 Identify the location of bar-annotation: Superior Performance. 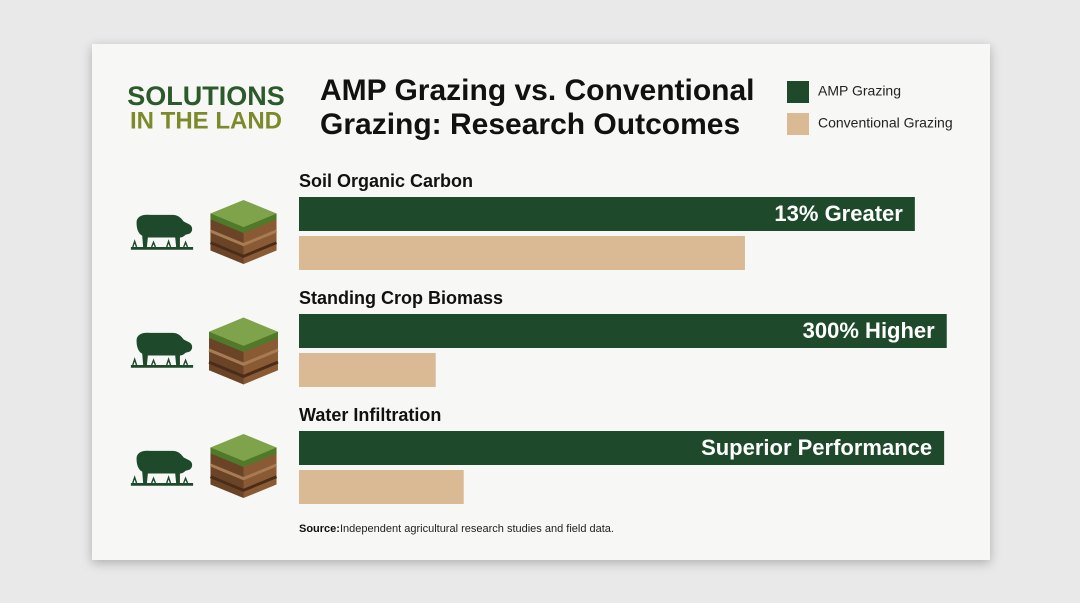
(816, 447).